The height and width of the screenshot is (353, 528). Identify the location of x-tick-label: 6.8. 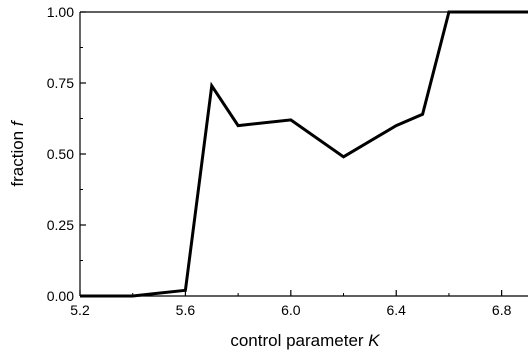
(502, 310).